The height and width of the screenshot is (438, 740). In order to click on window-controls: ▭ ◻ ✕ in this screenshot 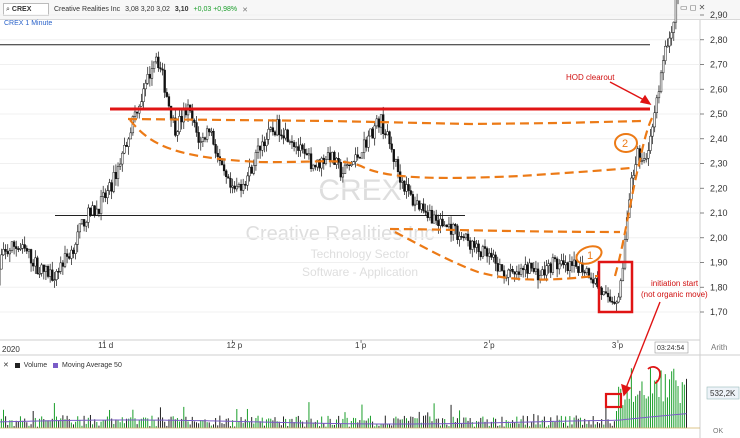, I will do `click(693, 7)`.